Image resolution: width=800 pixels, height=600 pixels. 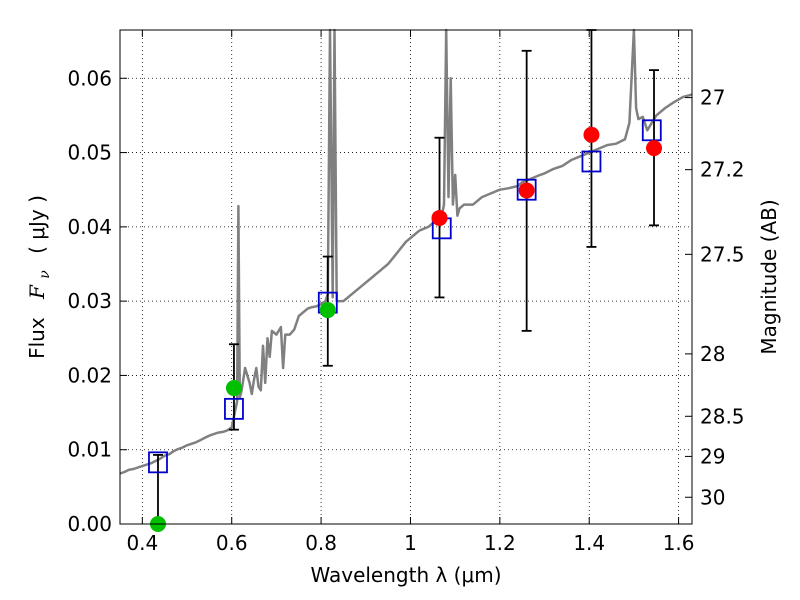 I want to click on y2-tick-label: 28.5, so click(x=722, y=416).